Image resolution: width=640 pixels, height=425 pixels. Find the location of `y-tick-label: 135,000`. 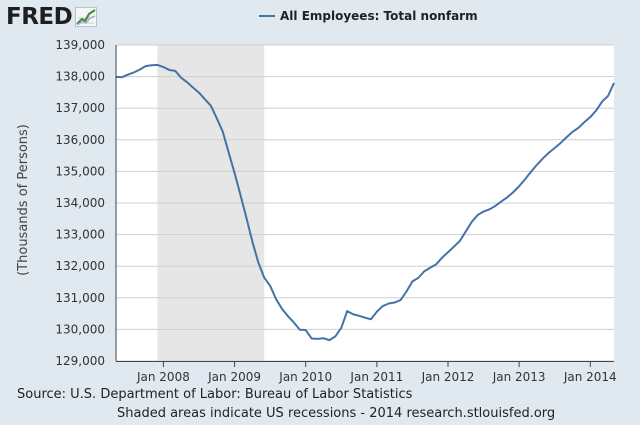

y-tick-label: 135,000 is located at coordinates (80, 171).